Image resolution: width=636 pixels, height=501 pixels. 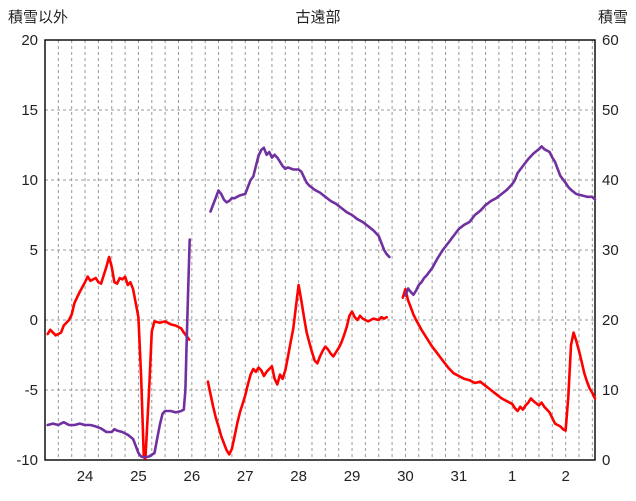 I want to click on svg-text: 2, so click(x=565, y=476).